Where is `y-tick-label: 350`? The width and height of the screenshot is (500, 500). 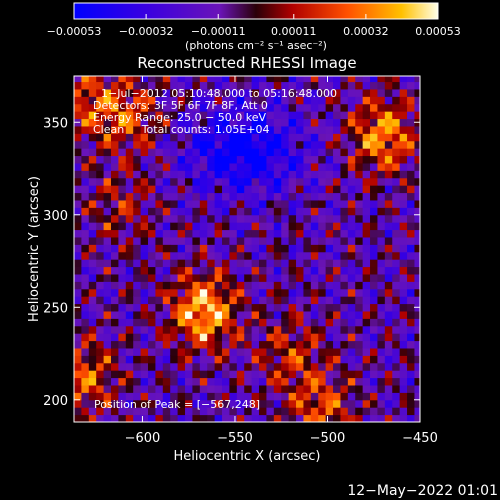
y-tick-label: 350 is located at coordinates (55, 123).